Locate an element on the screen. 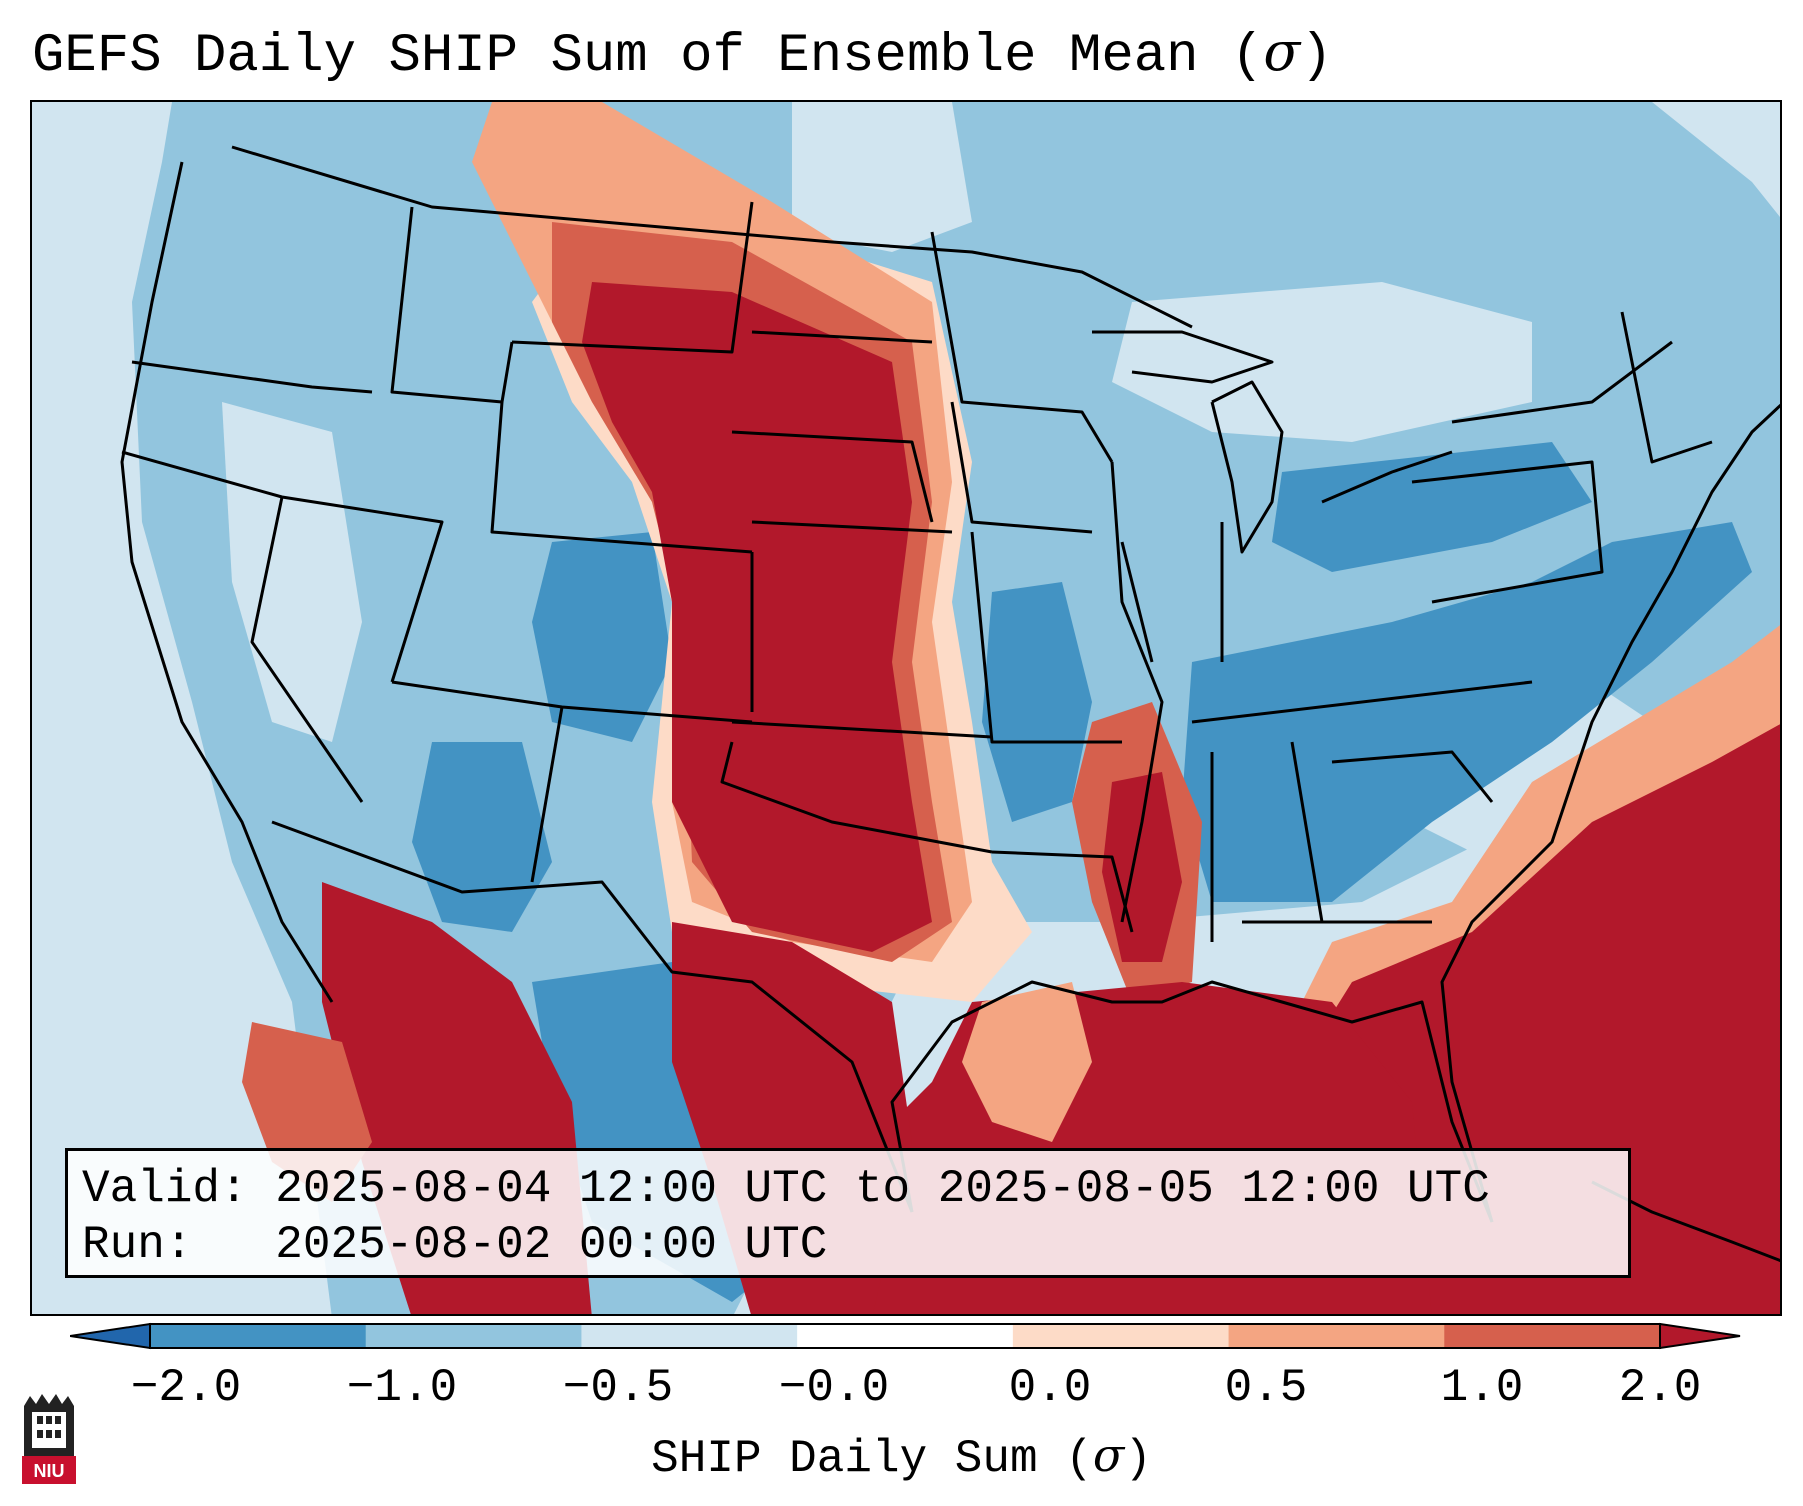  border-wa-or is located at coordinates (252, 377).